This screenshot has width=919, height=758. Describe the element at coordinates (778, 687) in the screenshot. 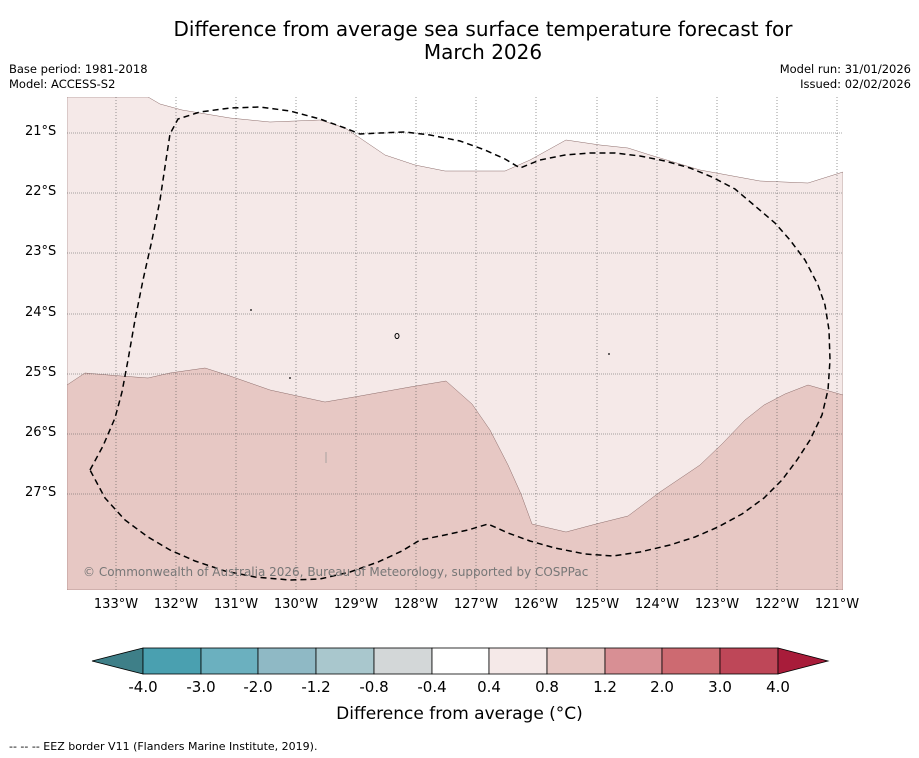

I see `colorbar-tick-label: 4.0` at that location.